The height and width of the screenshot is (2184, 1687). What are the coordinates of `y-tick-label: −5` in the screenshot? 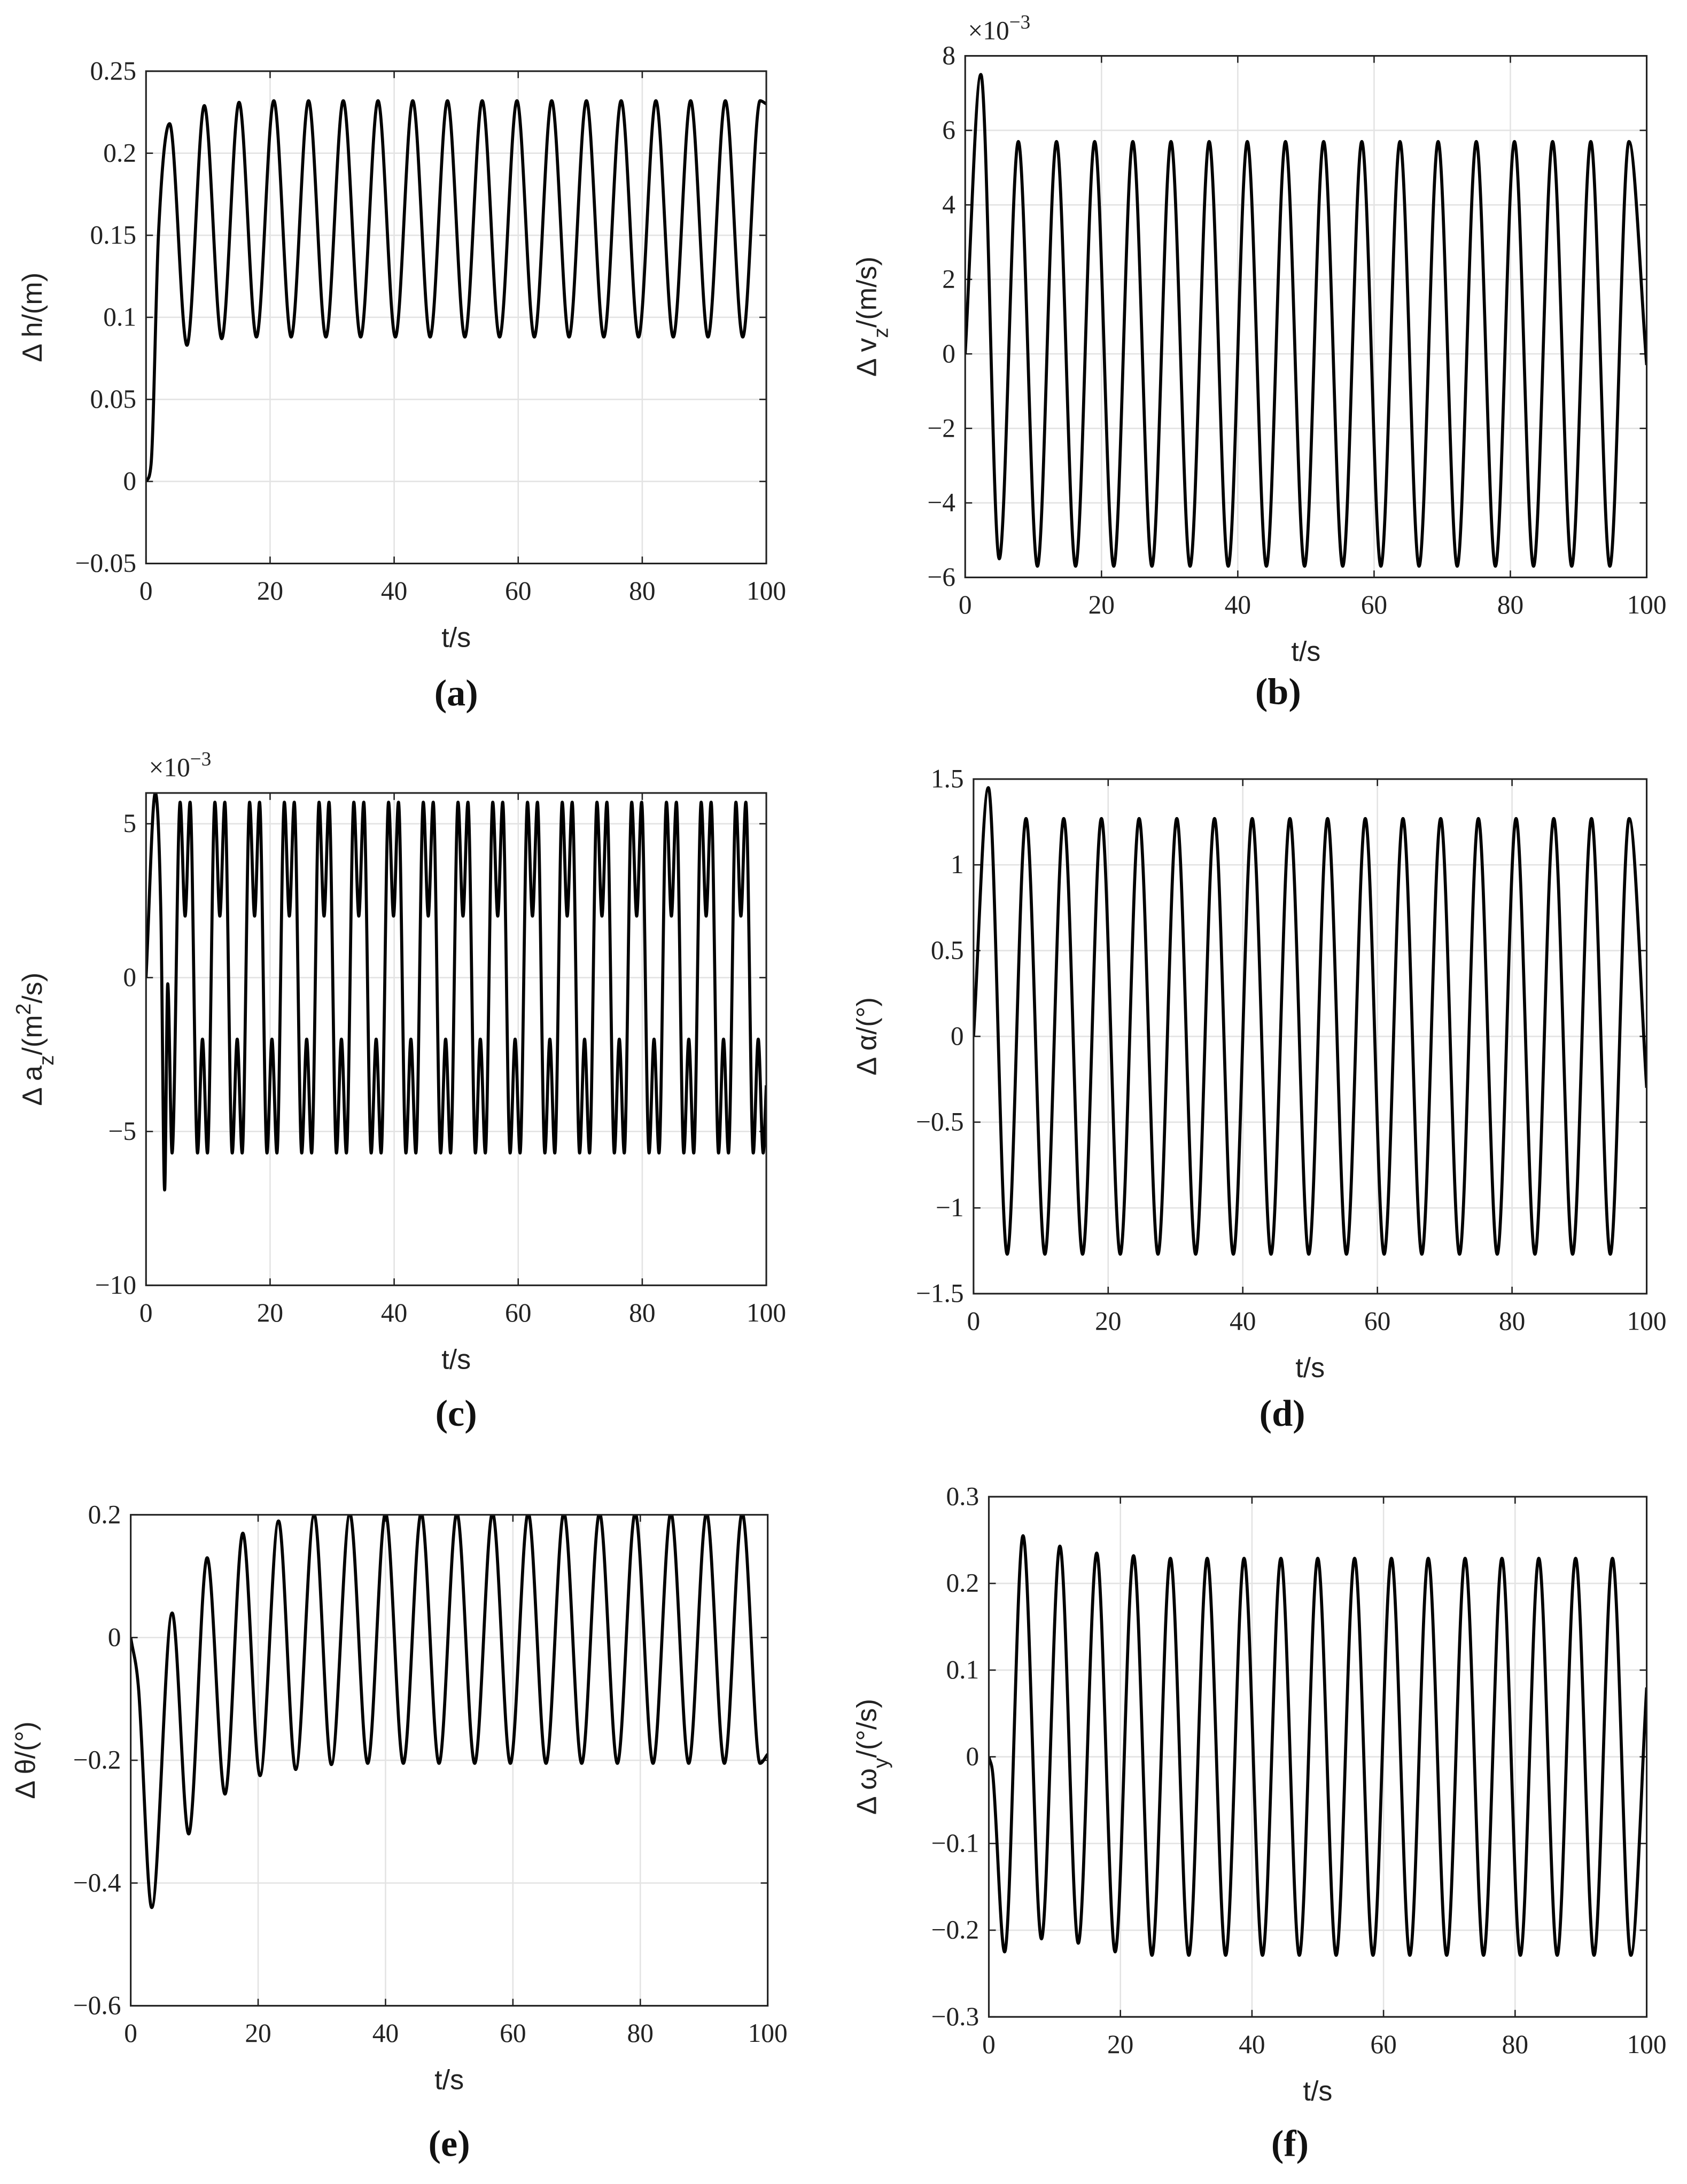 It's located at (122, 1131).